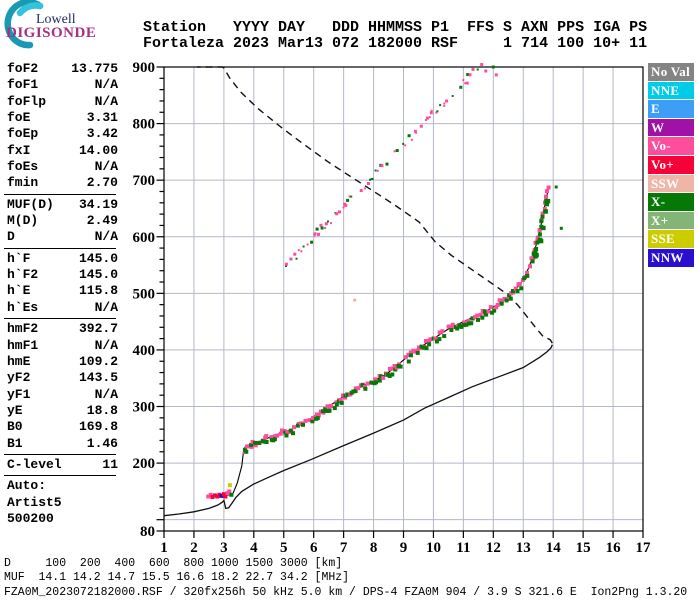  What do you see at coordinates (254, 548) in the screenshot?
I see `x-axis-label: 4` at bounding box center [254, 548].